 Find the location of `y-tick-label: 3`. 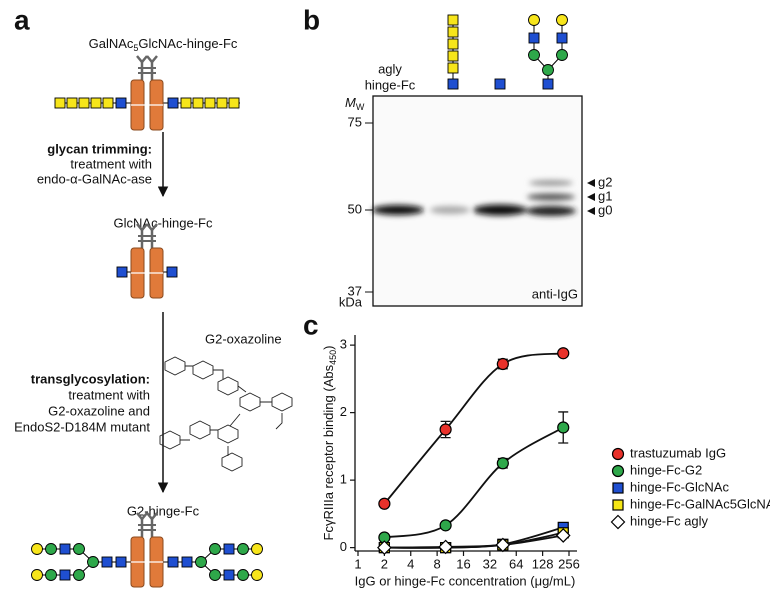

y-tick-label: 3 is located at coordinates (343, 344).